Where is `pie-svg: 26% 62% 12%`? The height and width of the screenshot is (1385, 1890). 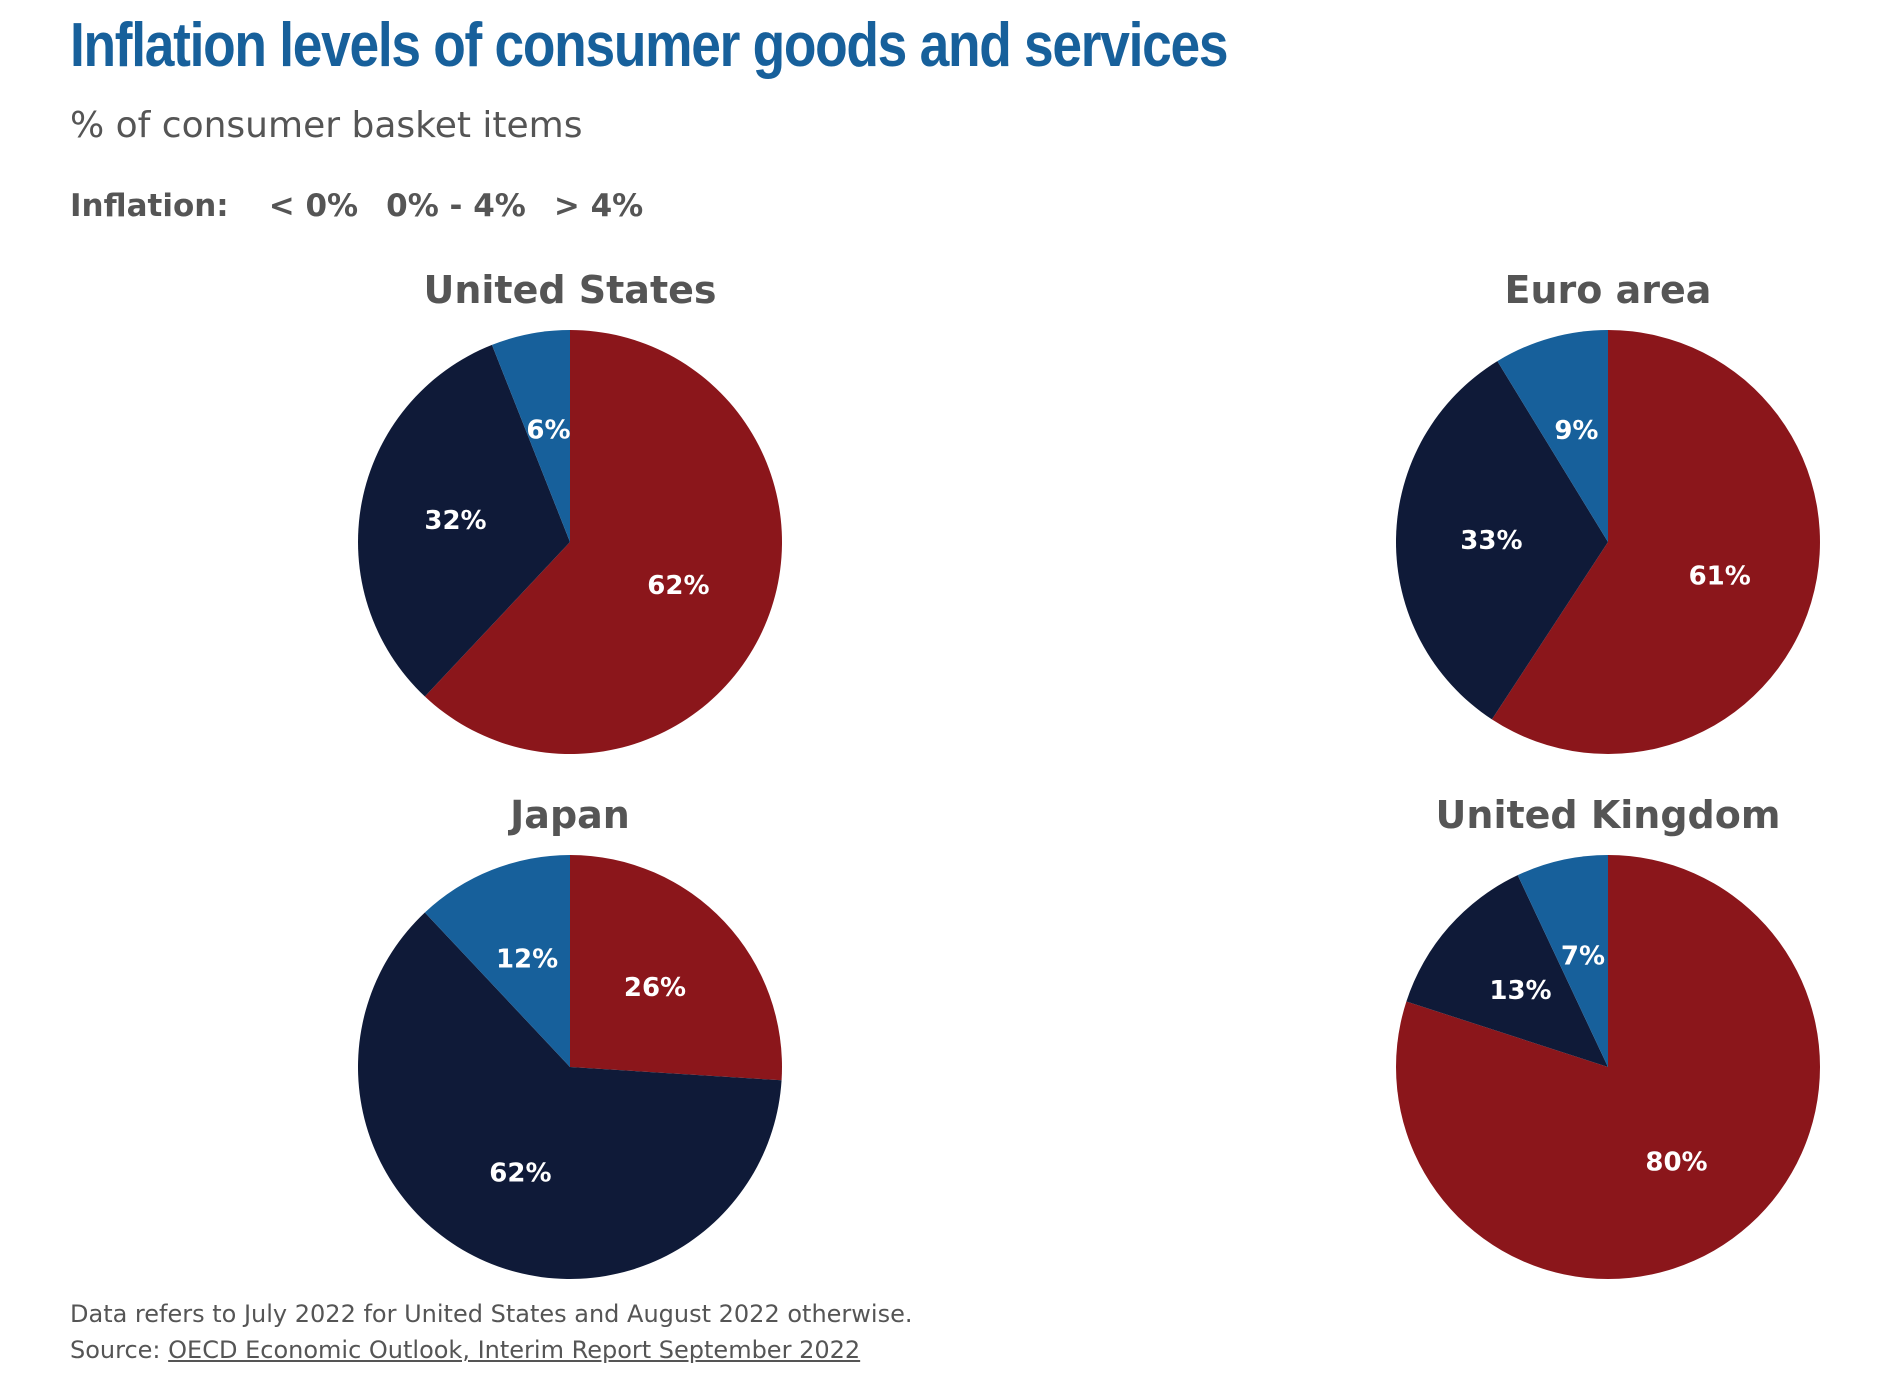 pie-svg: 26% 62% 12% is located at coordinates (569, 1067).